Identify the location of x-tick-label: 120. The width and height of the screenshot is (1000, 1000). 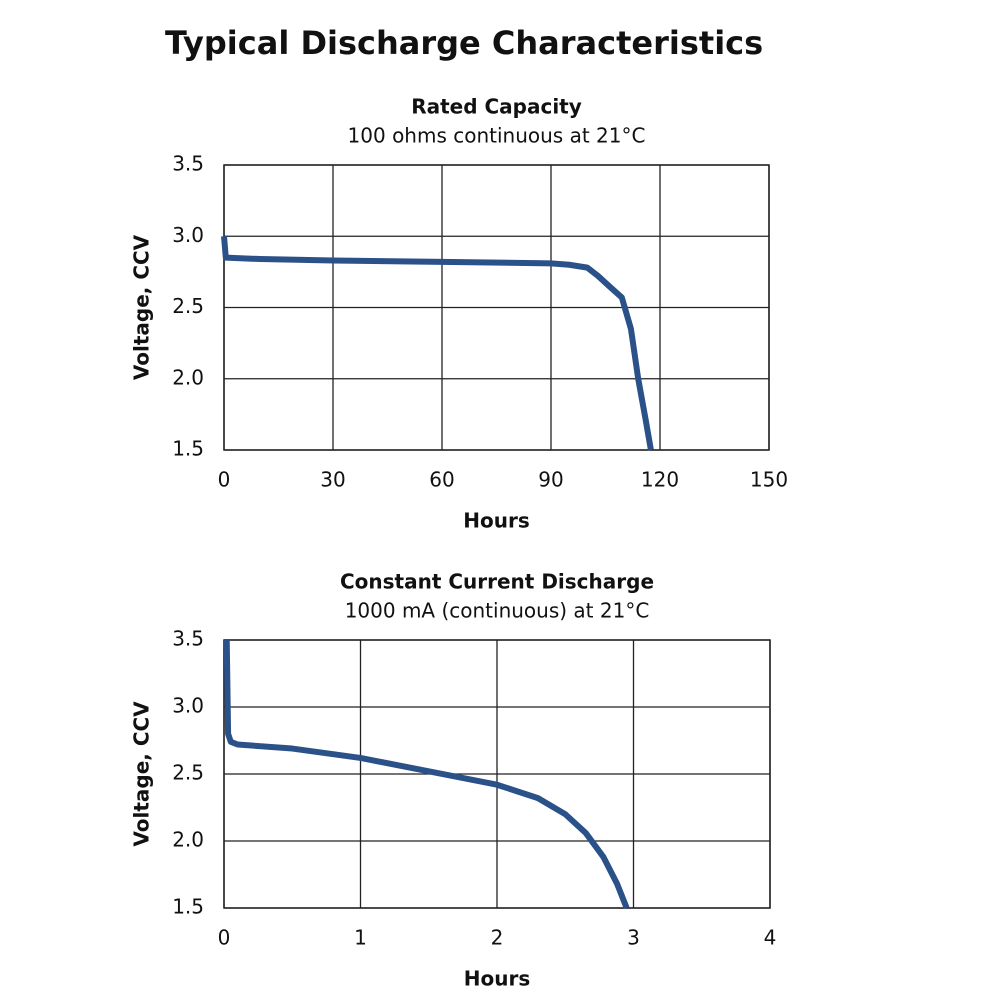
(660, 480).